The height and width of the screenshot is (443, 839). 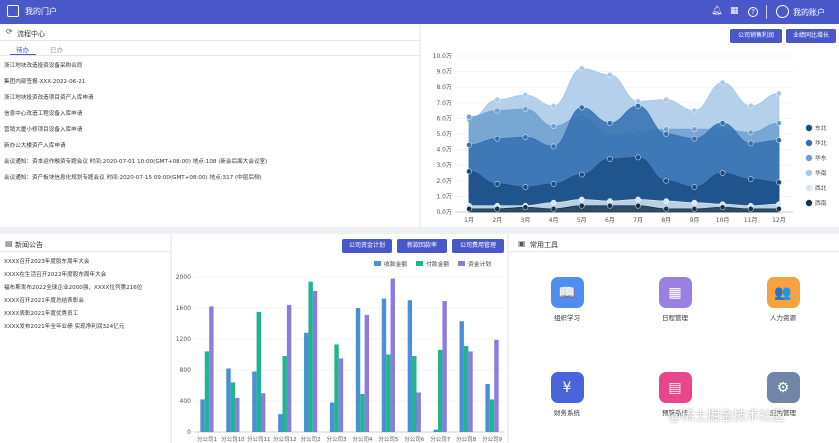 What do you see at coordinates (675, 394) in the screenshot?
I see `tool-budget: ▤ 预算系统` at bounding box center [675, 394].